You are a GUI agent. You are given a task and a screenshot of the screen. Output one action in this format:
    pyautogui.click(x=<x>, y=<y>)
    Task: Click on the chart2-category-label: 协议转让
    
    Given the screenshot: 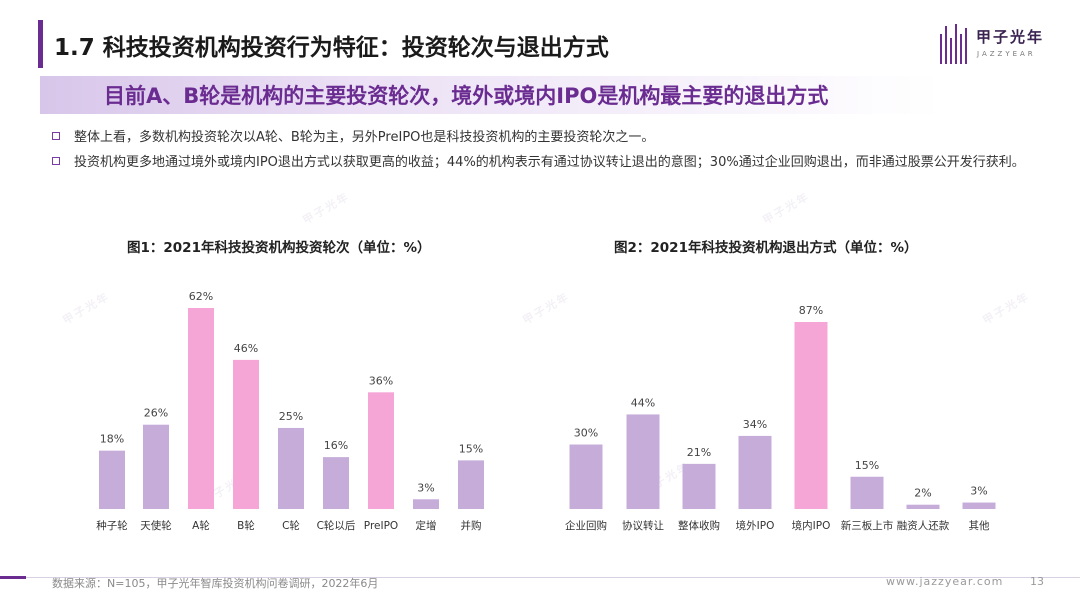 What is the action you would take?
    pyautogui.click(x=643, y=525)
    